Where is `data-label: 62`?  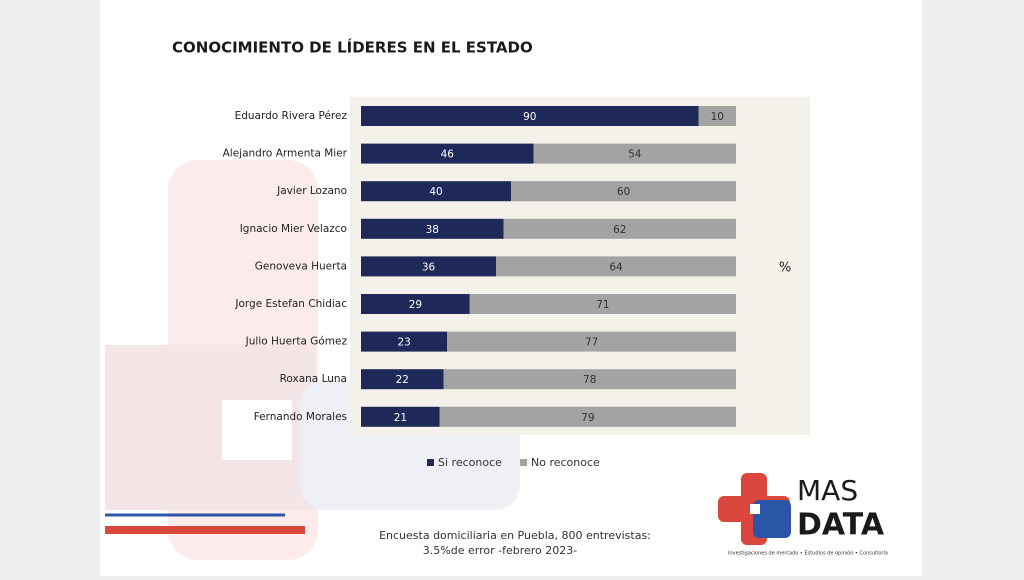 data-label: 62 is located at coordinates (619, 230).